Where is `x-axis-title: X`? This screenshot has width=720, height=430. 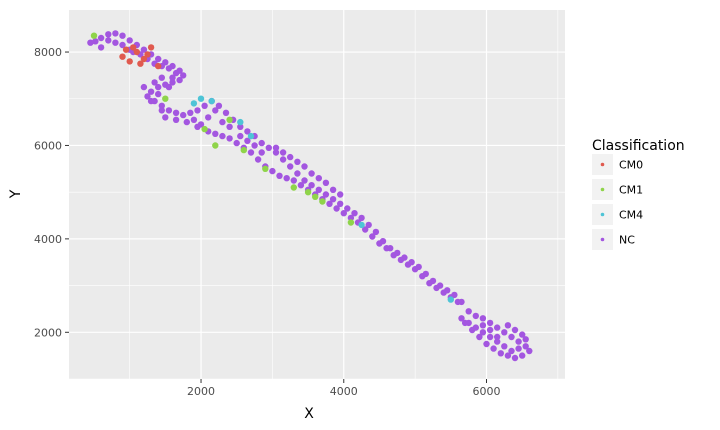 x-axis-title: X is located at coordinates (309, 414).